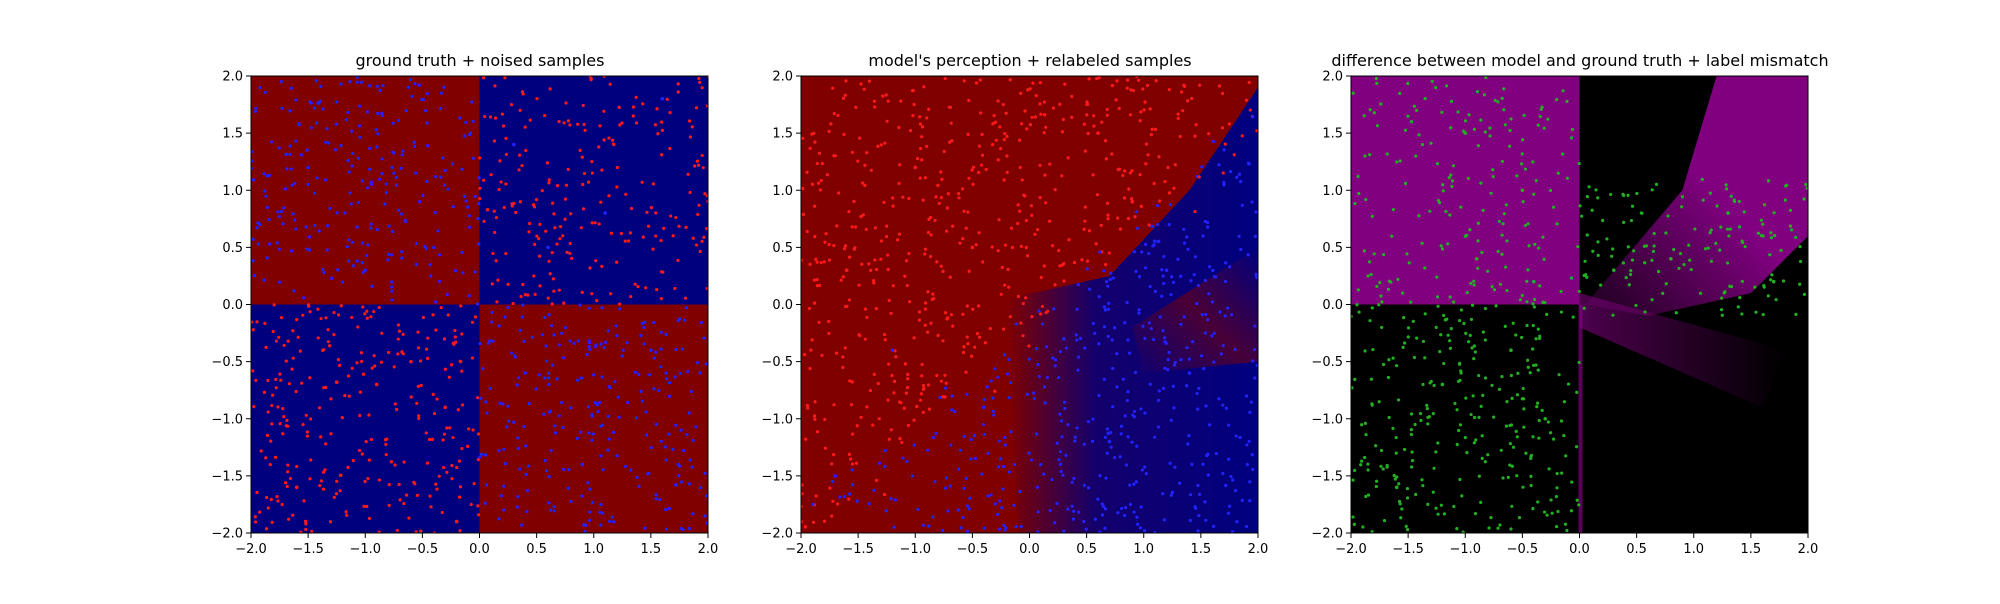 The image size is (2000, 604). I want to click on x-tick-label: −0.5, so click(423, 549).